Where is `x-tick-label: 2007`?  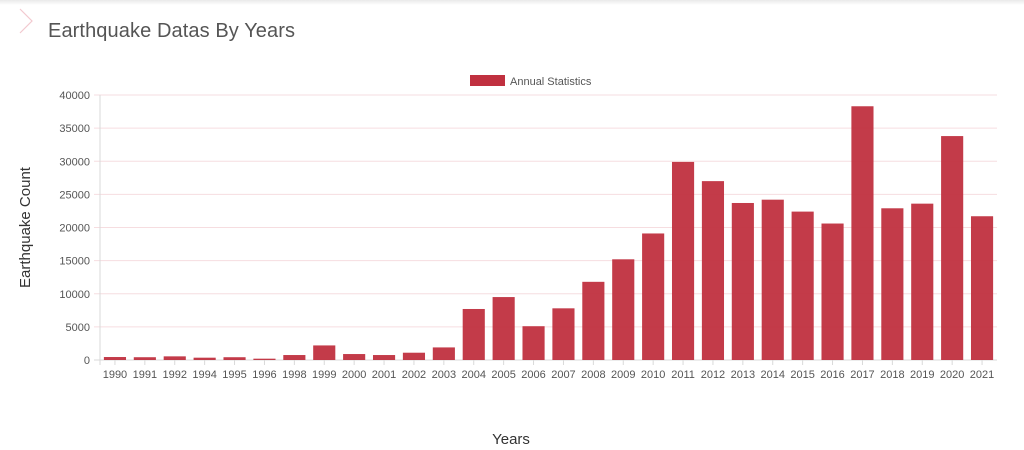 x-tick-label: 2007 is located at coordinates (563, 375).